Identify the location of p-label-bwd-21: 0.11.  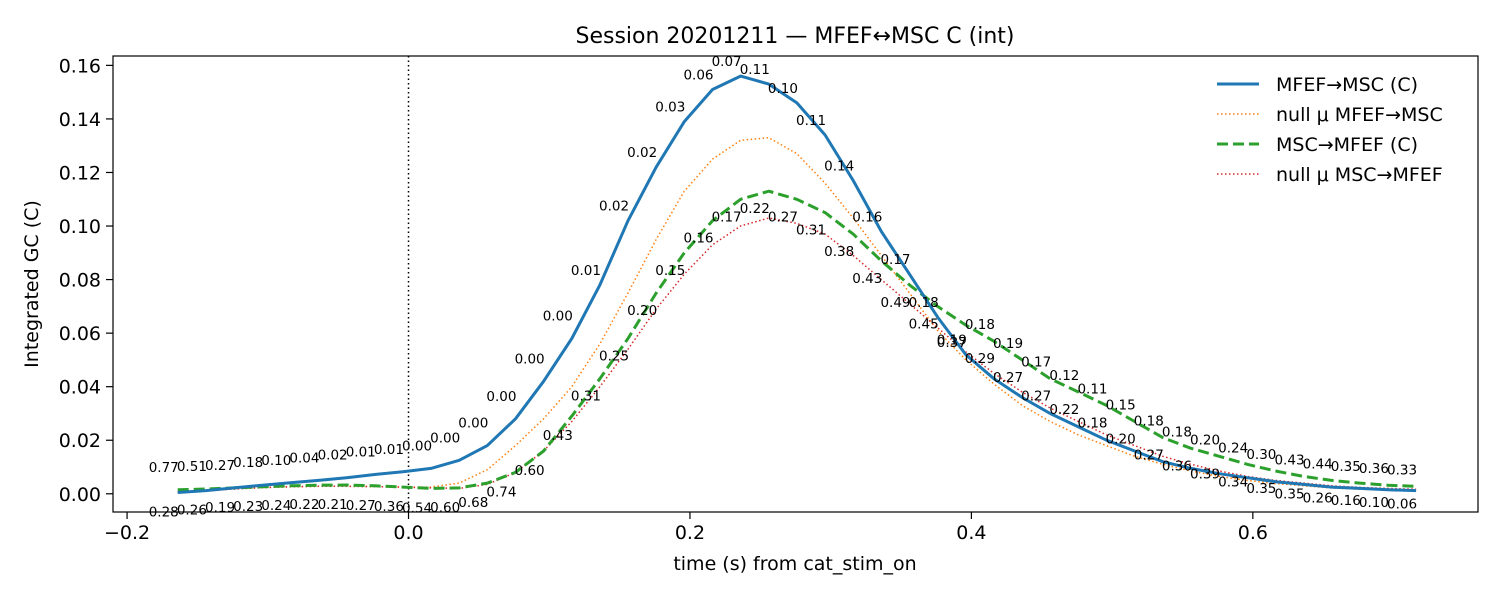
(755, 70).